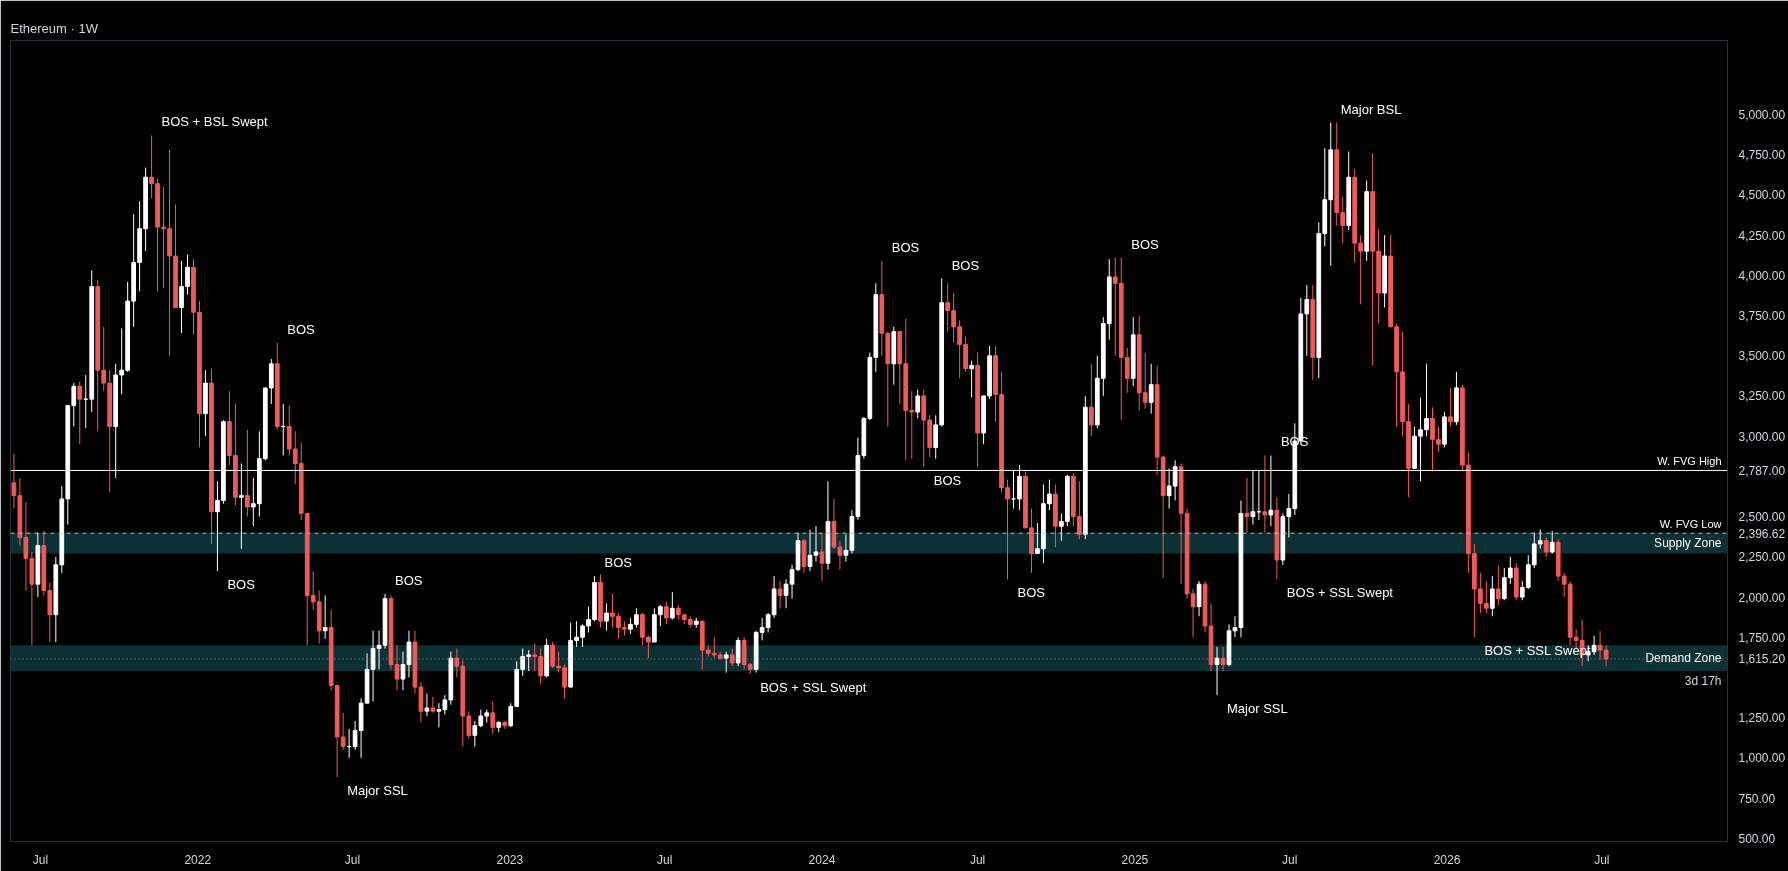  Describe the element at coordinates (1683, 658) in the screenshot. I see `band-label: Demand Zone` at that location.